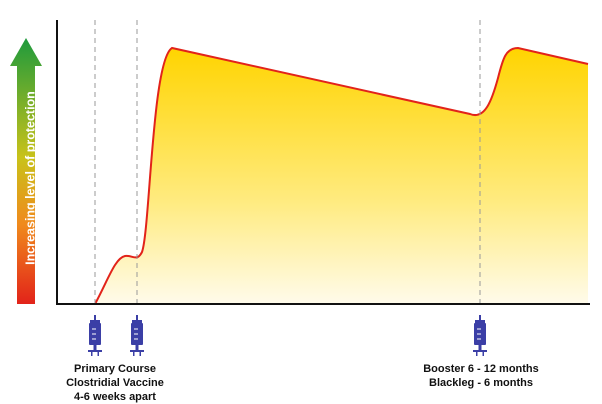 This screenshot has width=602, height=404. Describe the element at coordinates (115, 369) in the screenshot. I see `primary-caption: Primary Course` at that location.